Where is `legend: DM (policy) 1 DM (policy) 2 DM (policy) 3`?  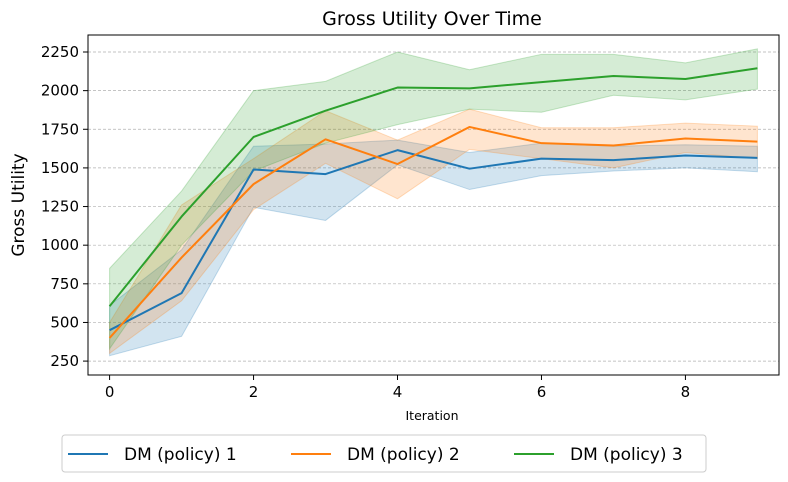
legend: DM (policy) 1 DM (policy) 2 DM (policy) 3 is located at coordinates (384, 453).